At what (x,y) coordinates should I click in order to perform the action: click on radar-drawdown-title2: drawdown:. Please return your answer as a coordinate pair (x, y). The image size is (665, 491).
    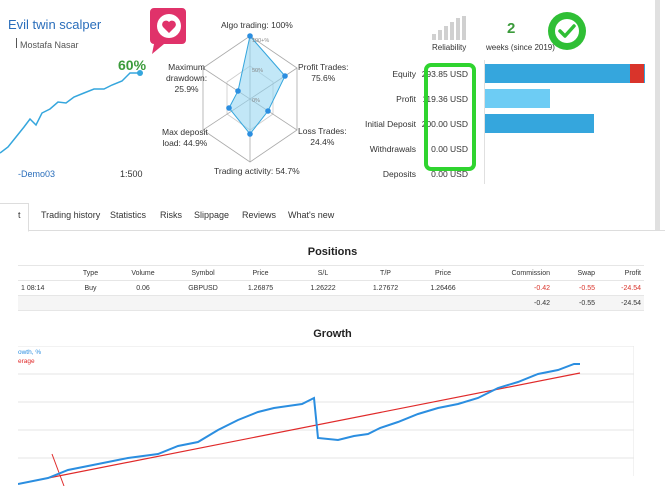
    Looking at the image, I should click on (187, 78).